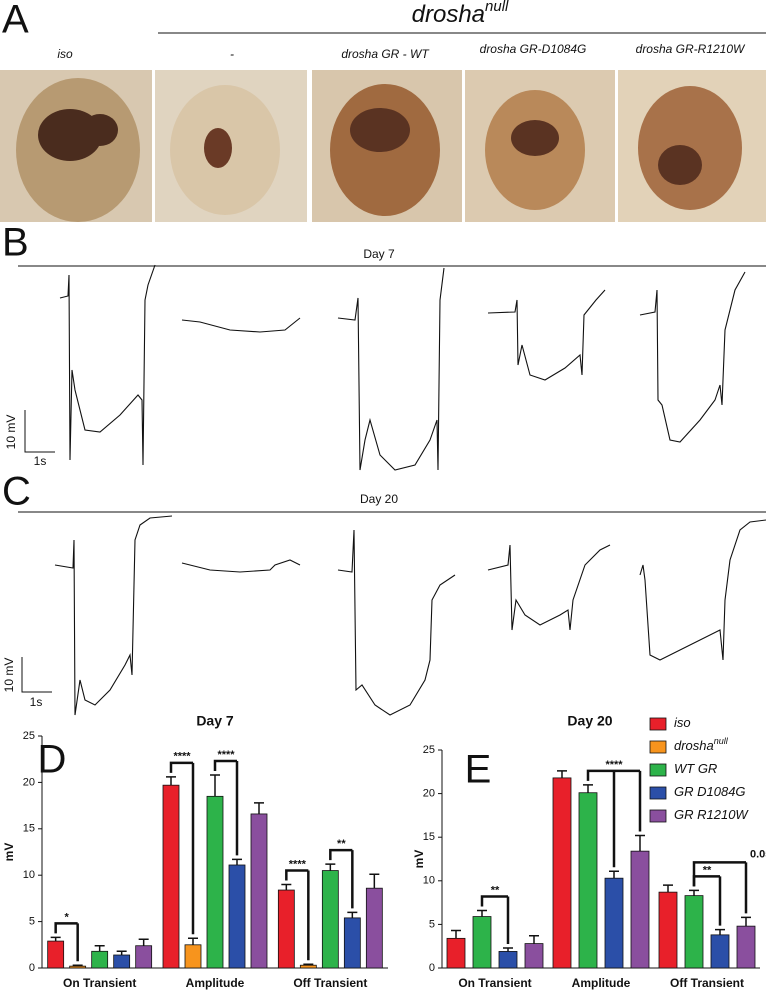 The width and height of the screenshot is (766, 994). I want to click on legend-name: iso, so click(682, 722).